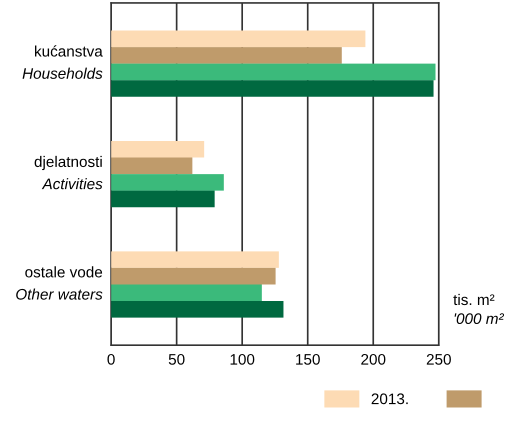 The width and height of the screenshot is (512, 421). Describe the element at coordinates (62, 62) in the screenshot. I see `y-tick-label: kućanstva Households` at that location.